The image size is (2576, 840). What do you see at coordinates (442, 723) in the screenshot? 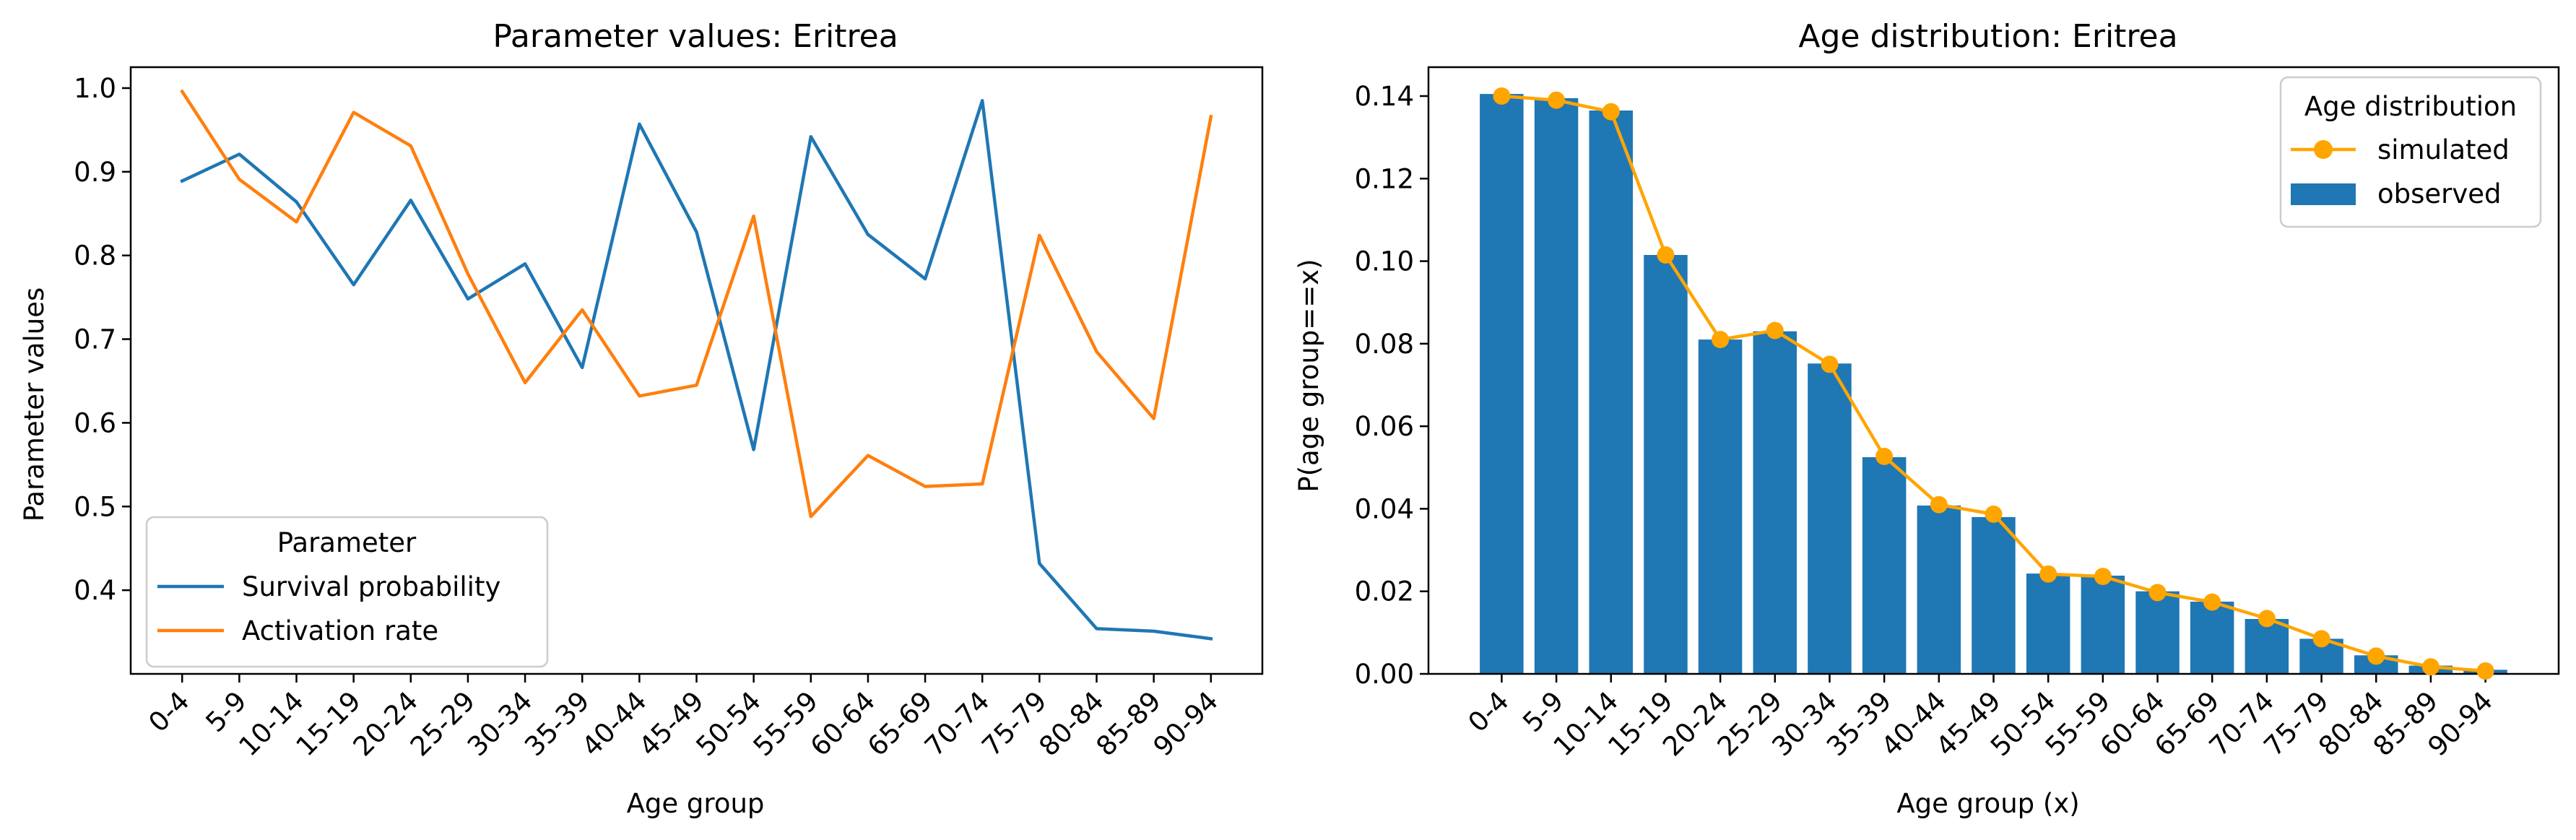
I see `x-tick-label: 25-29` at bounding box center [442, 723].